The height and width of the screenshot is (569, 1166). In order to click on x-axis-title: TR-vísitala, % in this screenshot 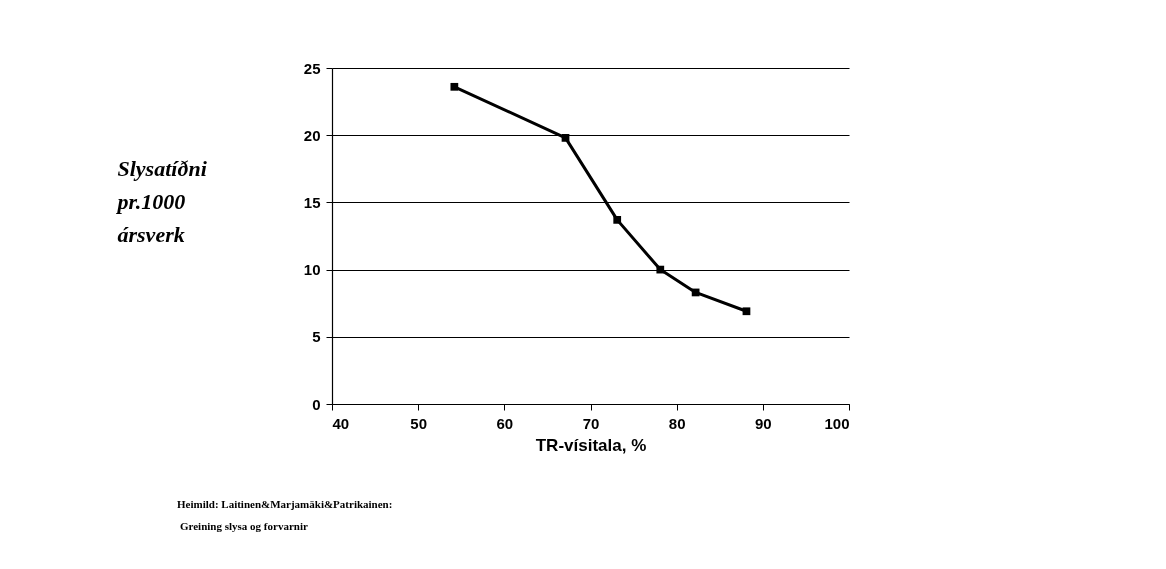, I will do `click(591, 445)`.